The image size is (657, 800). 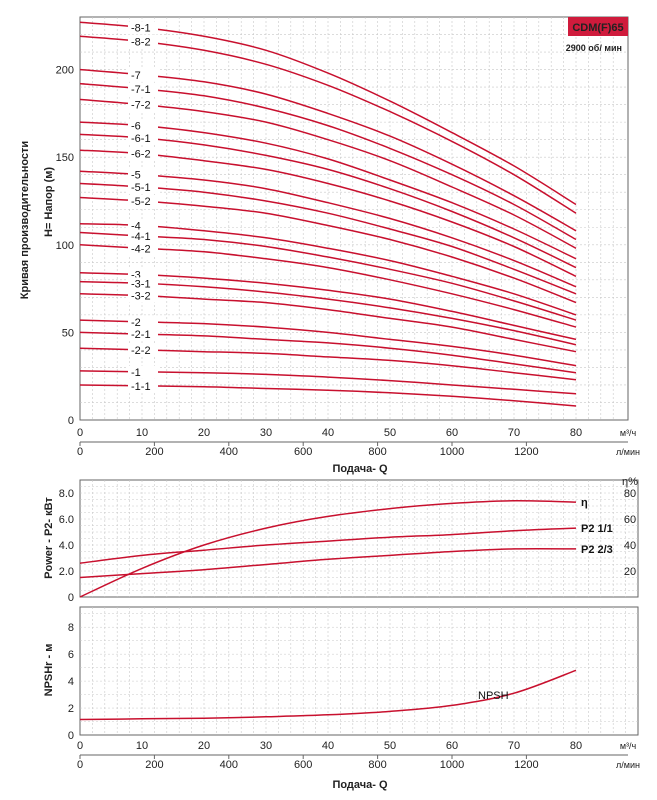 I want to click on head-y-axis-title: H= Напор (м), so click(x=49, y=202).